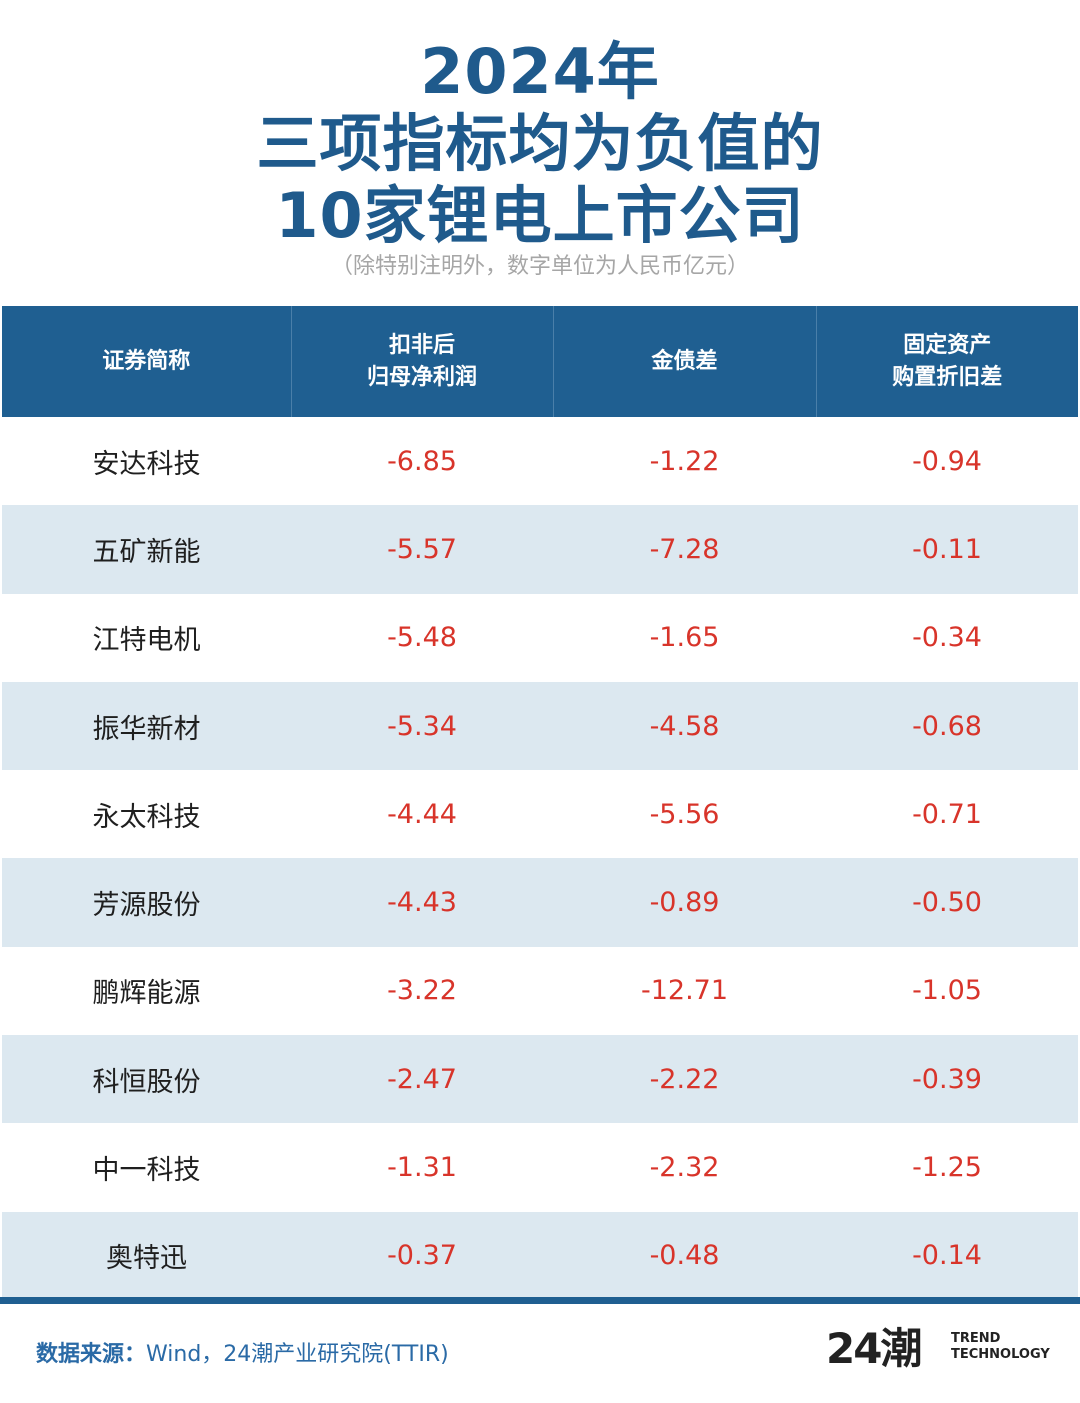 The height and width of the screenshot is (1403, 1080). What do you see at coordinates (976, 1338) in the screenshot?
I see `logo-line-1: TREND` at bounding box center [976, 1338].